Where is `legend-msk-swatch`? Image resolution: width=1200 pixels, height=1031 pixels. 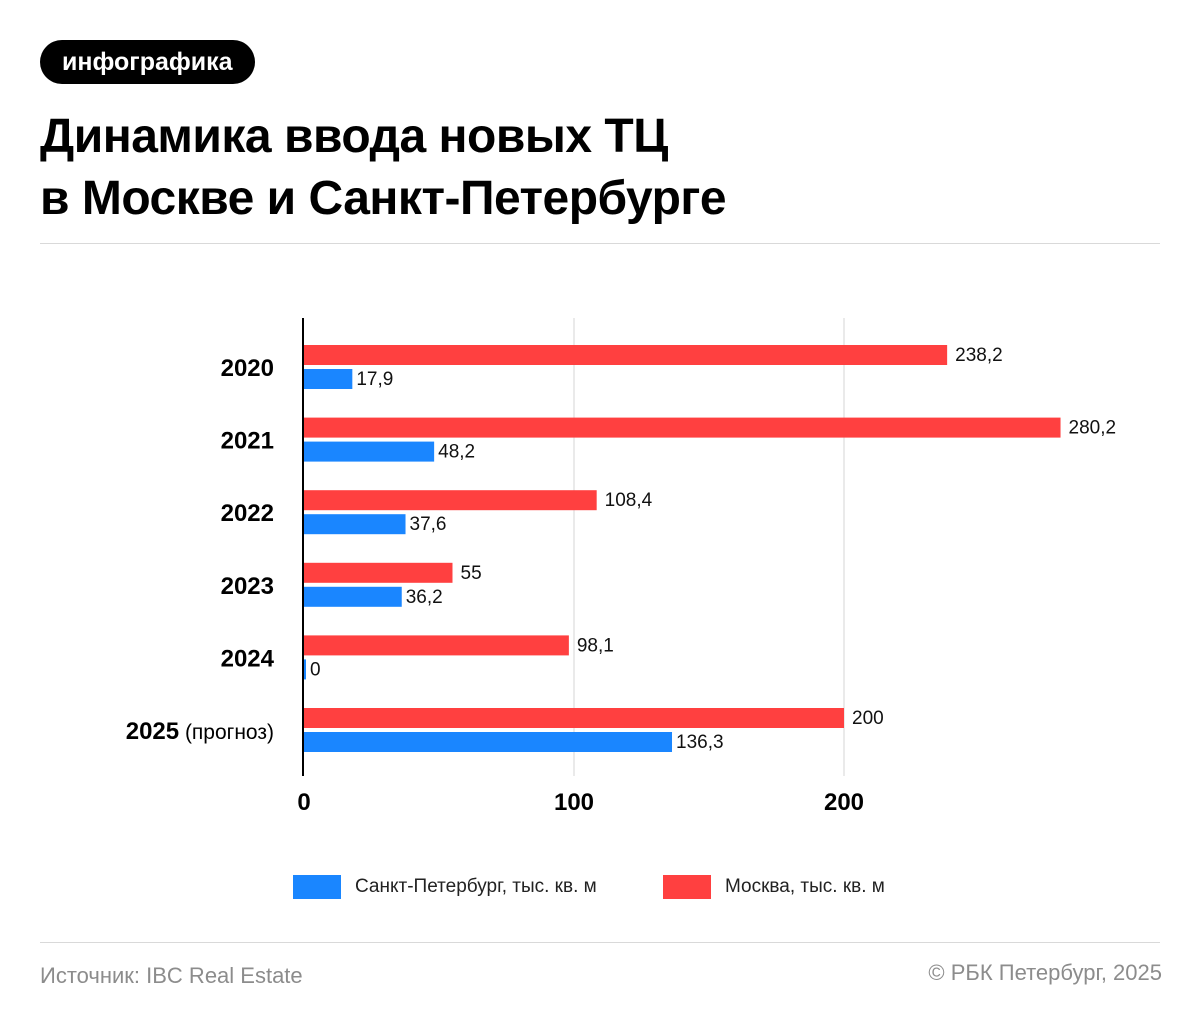 legend-msk-swatch is located at coordinates (687, 887).